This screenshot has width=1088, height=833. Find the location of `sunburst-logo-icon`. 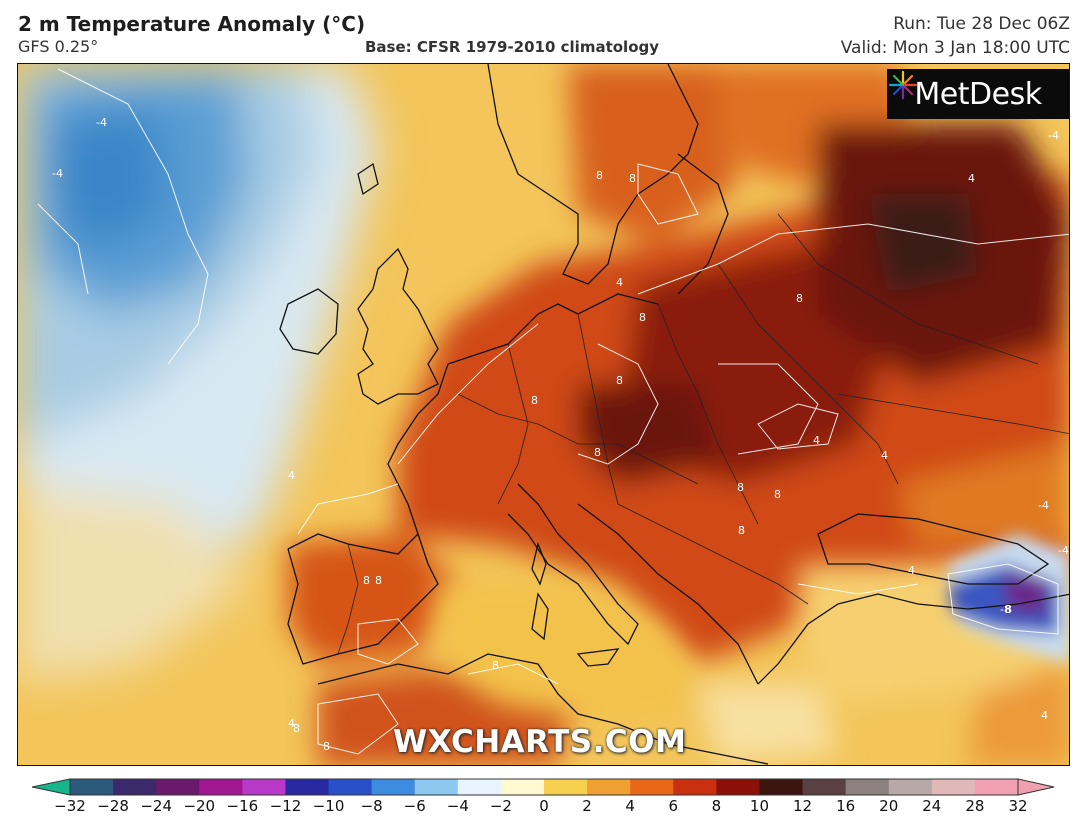

sunburst-logo-icon is located at coordinates (903, 85).